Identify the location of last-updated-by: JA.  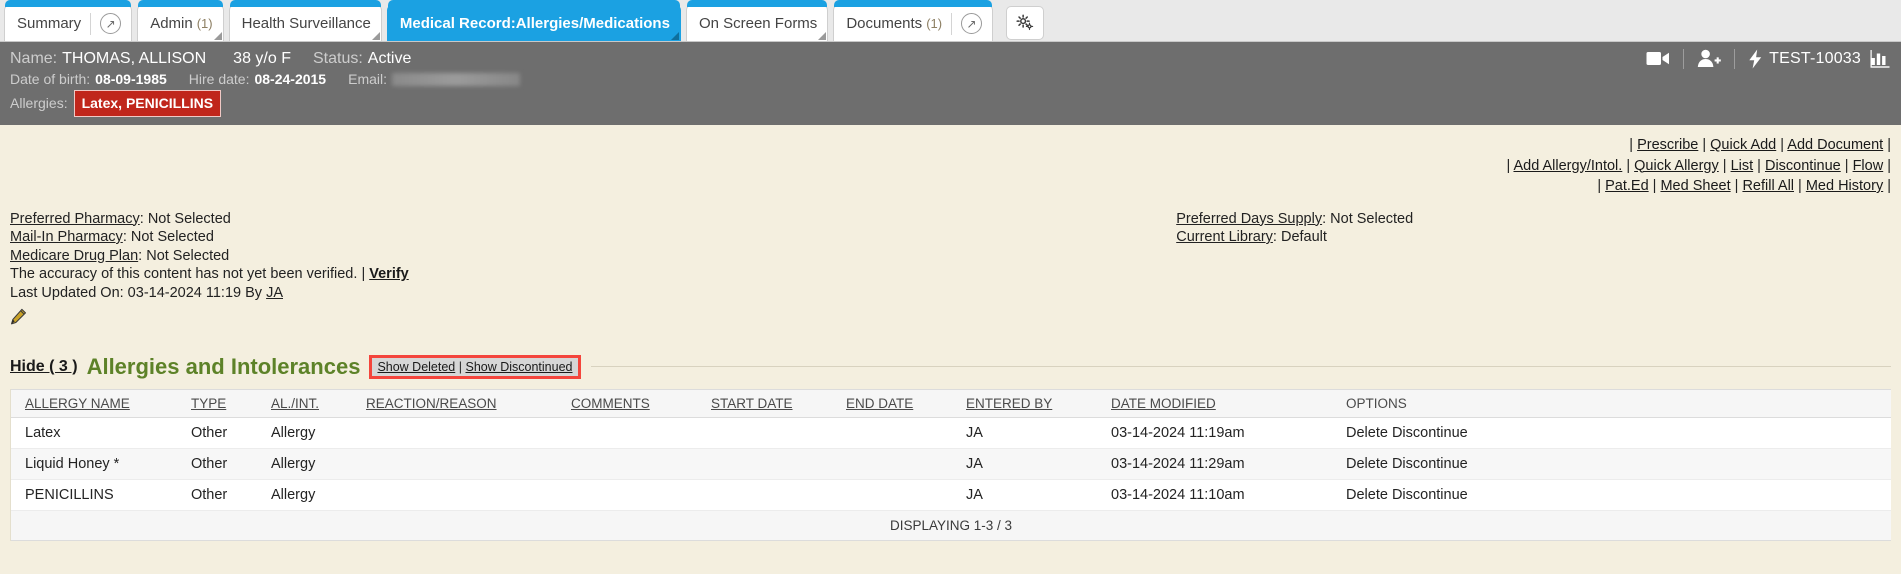
(274, 292).